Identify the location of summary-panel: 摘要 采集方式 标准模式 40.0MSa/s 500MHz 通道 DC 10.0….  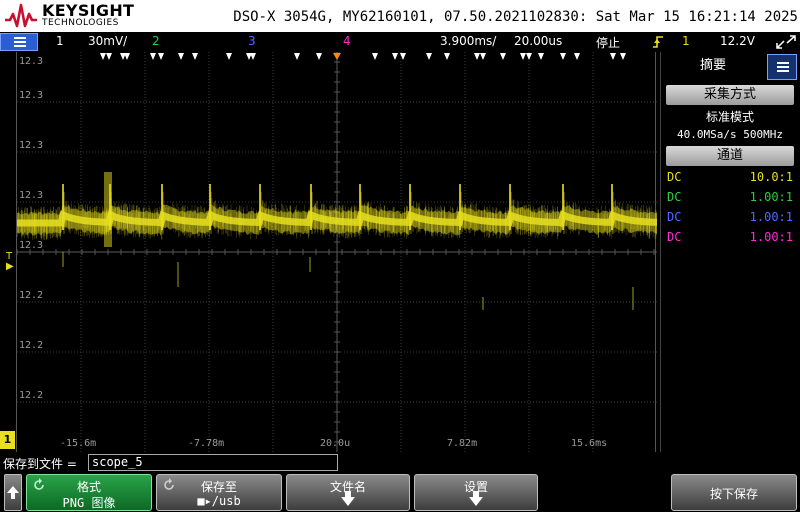
(730, 252).